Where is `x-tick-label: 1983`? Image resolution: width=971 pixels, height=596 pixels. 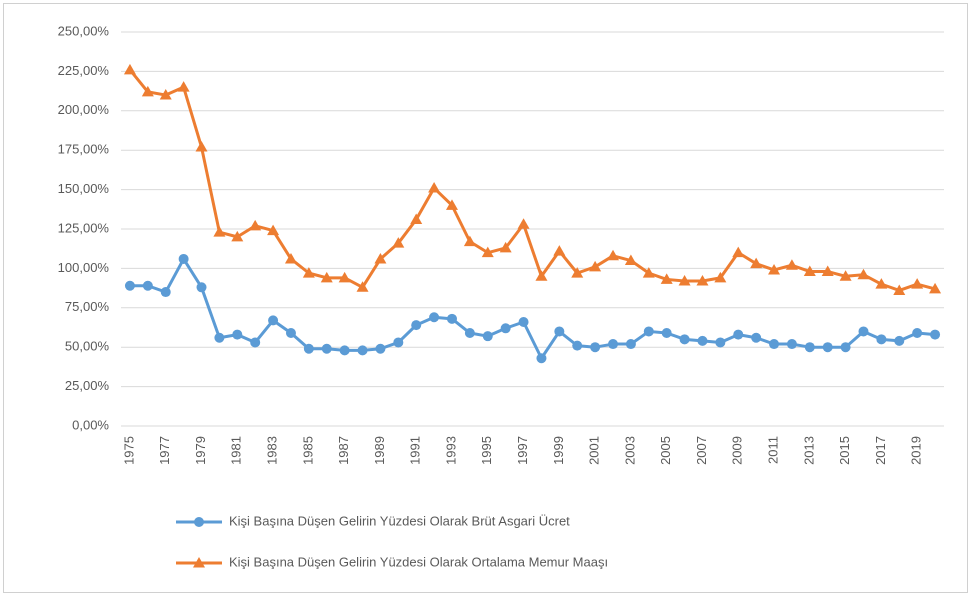
x-tick-label: 1983 is located at coordinates (272, 450).